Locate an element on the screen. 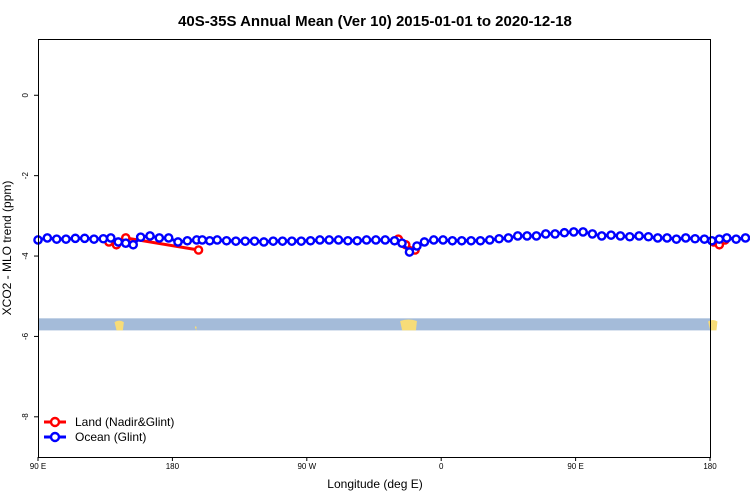 Image resolution: width=750 pixels, height=500 pixels. y-tick-label: -2 is located at coordinates (25, 176).